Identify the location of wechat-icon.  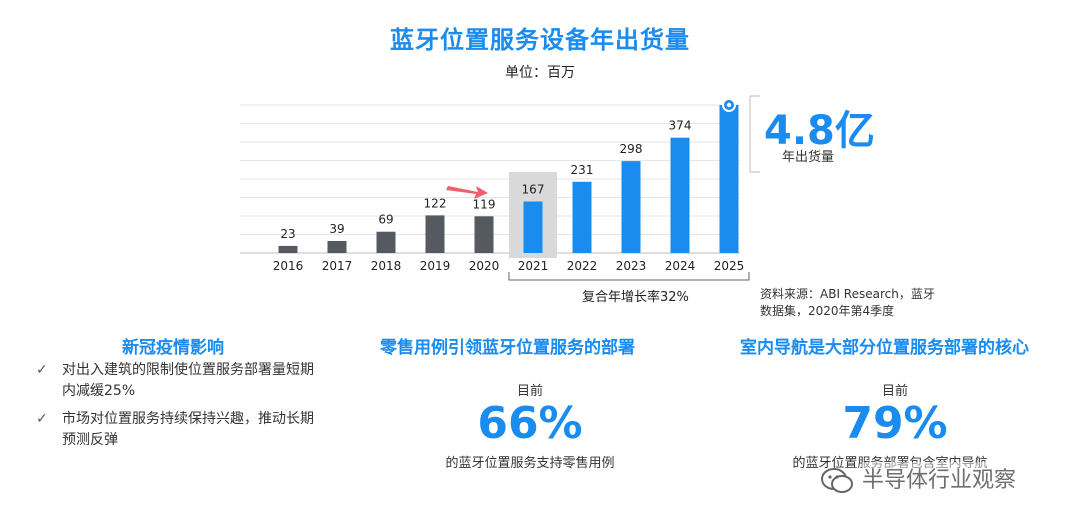
(837, 480).